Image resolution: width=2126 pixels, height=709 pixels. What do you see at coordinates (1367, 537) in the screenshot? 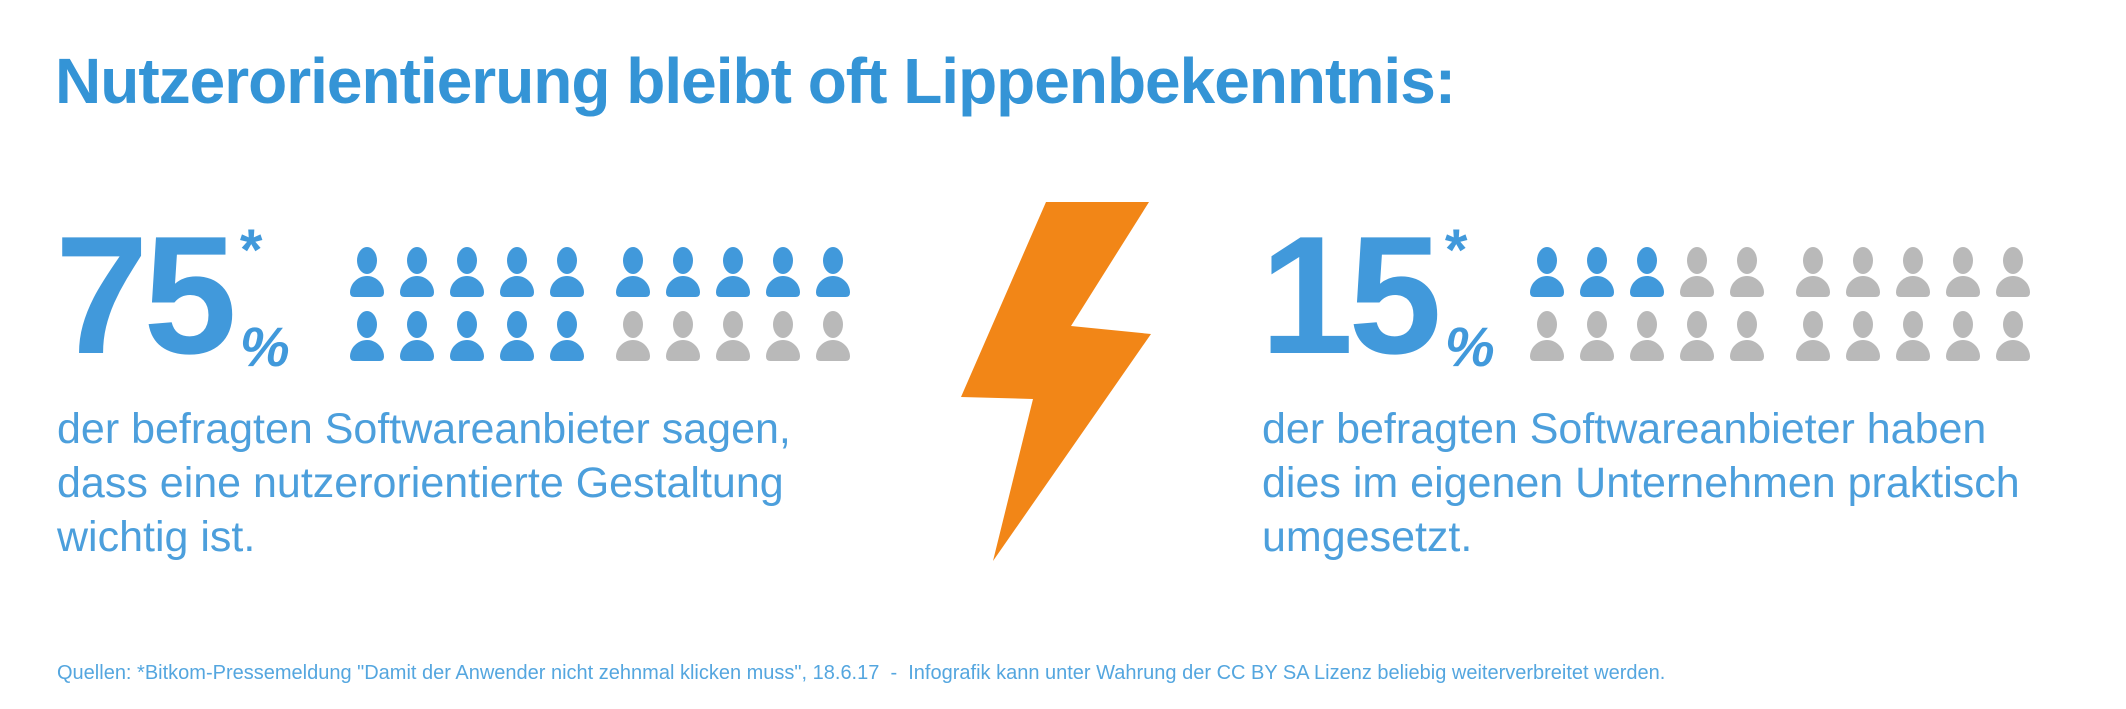
I see `description-line: umgesetzt.` at bounding box center [1367, 537].